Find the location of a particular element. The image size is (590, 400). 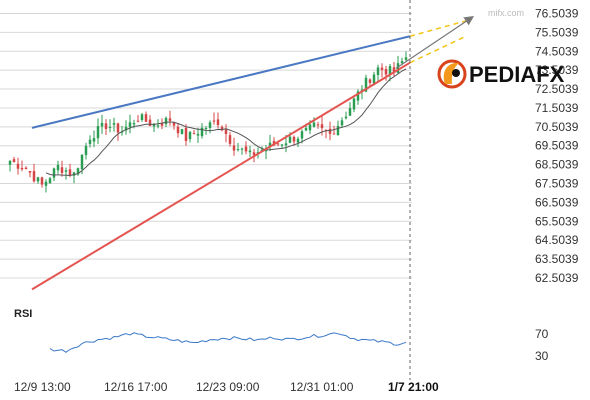

y-tick-label: 68.5039 is located at coordinates (557, 165).